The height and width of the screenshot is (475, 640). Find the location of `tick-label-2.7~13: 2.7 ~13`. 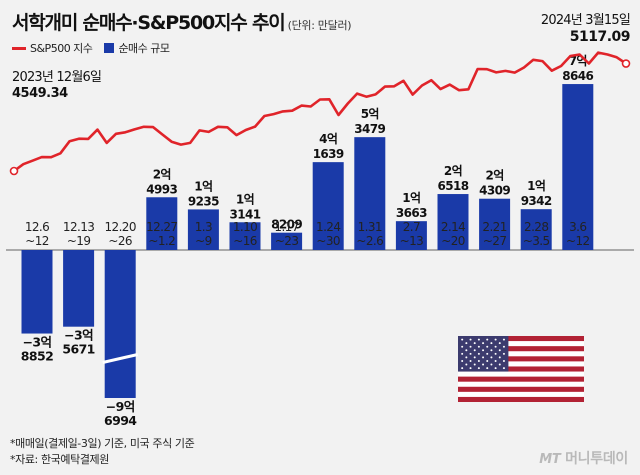

tick-label-2.7~13: 2.7 ~13 is located at coordinates (412, 234).